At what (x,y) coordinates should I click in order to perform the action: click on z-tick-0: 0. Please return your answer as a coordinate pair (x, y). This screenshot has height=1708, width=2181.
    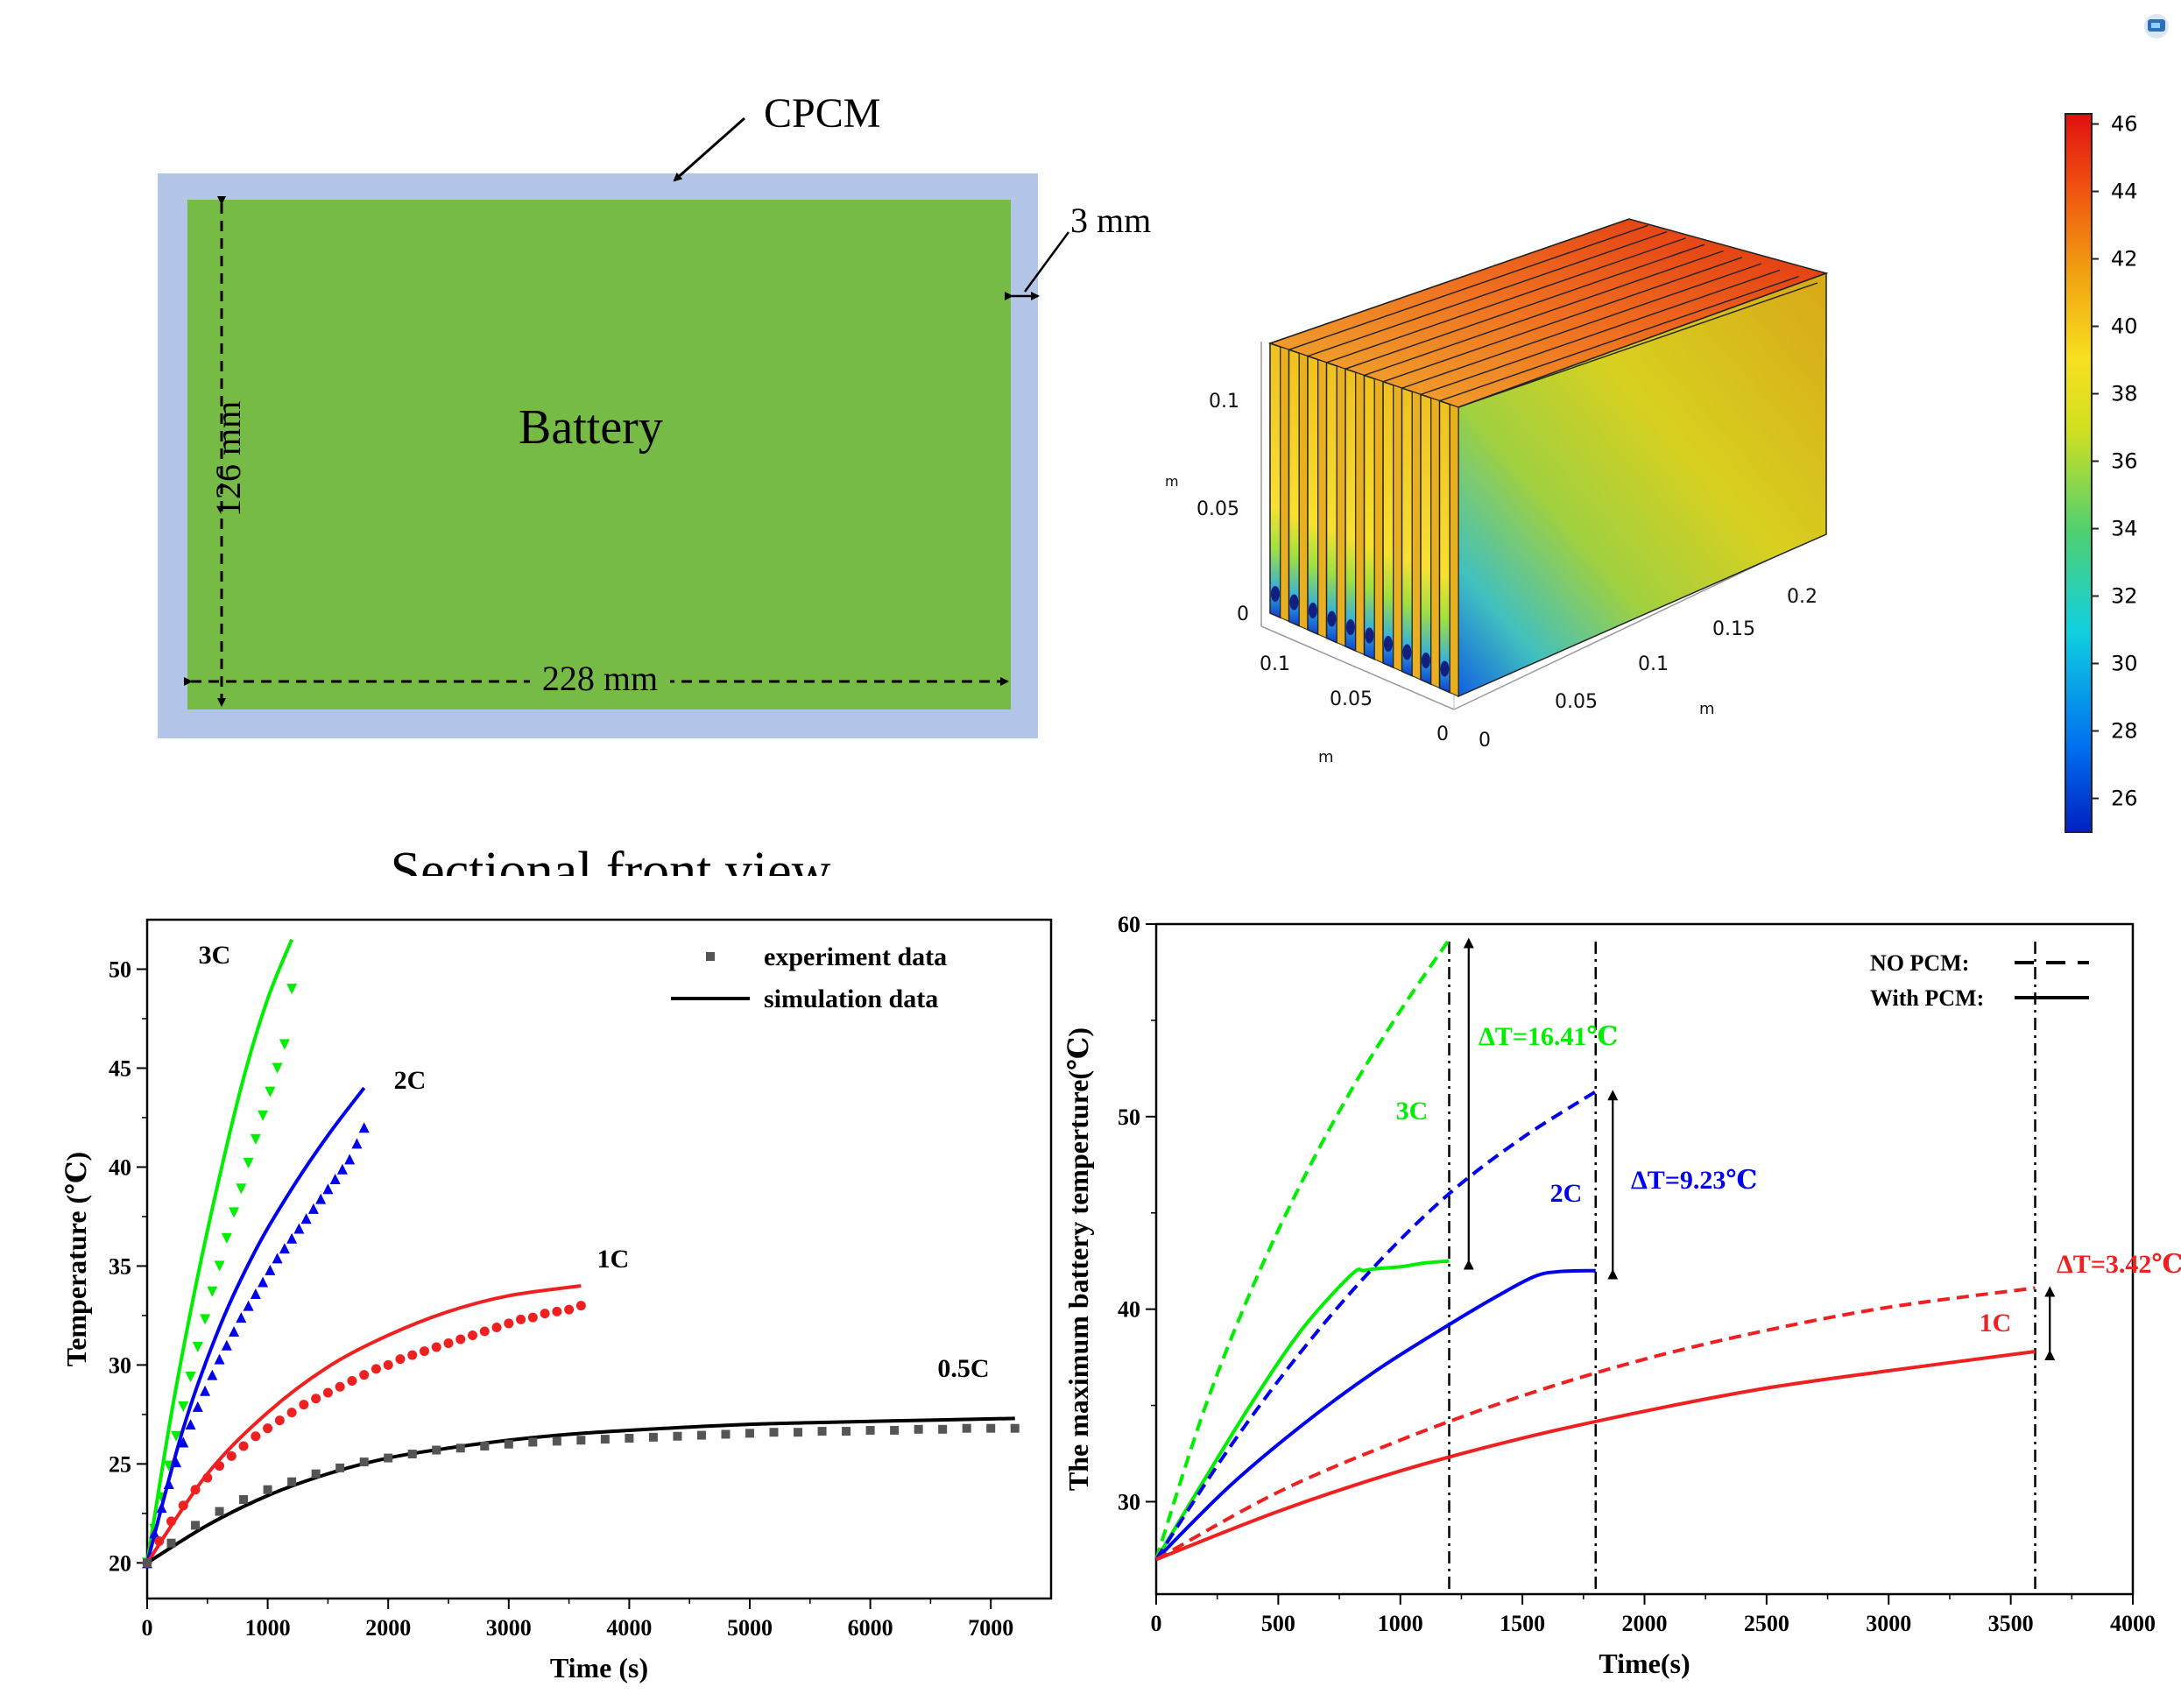
    Looking at the image, I should click on (1243, 614).